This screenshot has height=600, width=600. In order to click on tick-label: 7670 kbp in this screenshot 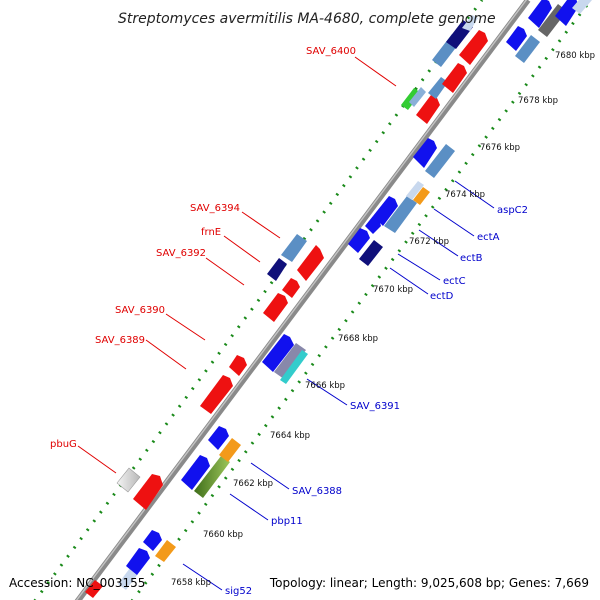, I will do `click(393, 290)`.